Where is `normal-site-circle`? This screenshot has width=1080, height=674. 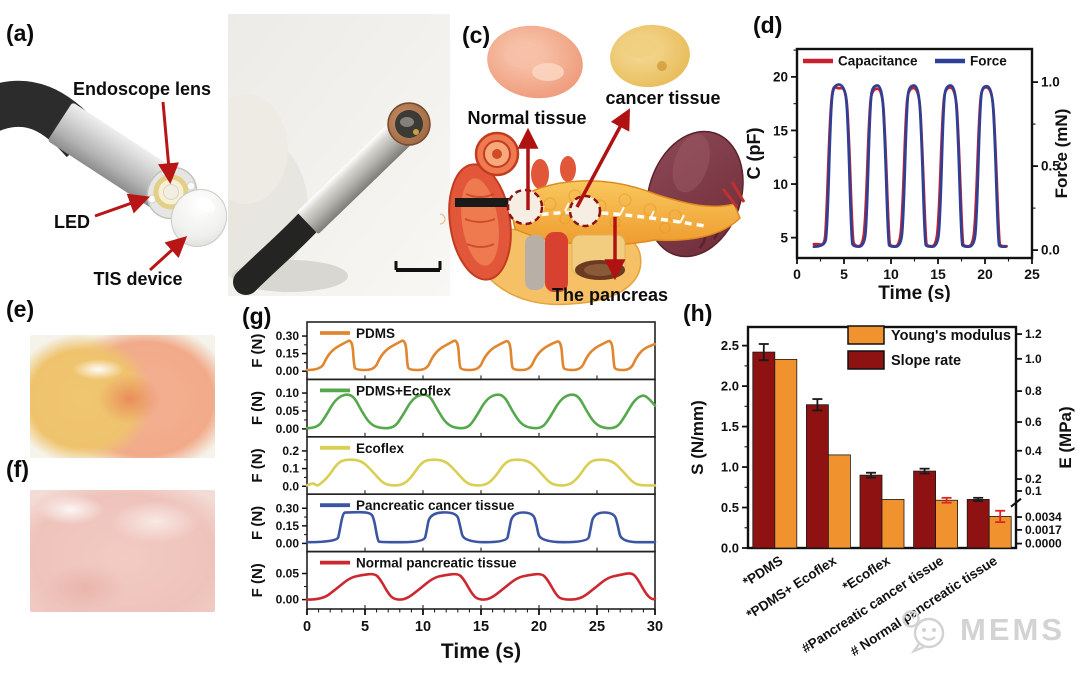 normal-site-circle is located at coordinates (525, 207).